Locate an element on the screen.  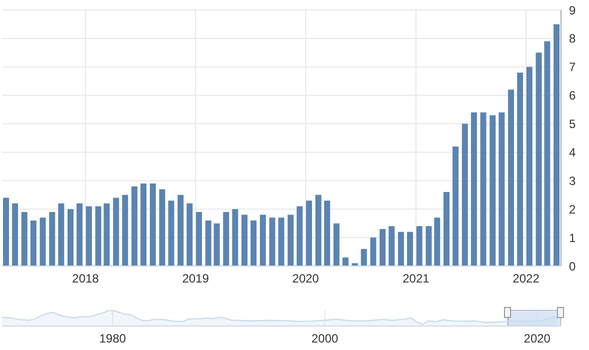
x-tick-label: 2022 is located at coordinates (526, 279).